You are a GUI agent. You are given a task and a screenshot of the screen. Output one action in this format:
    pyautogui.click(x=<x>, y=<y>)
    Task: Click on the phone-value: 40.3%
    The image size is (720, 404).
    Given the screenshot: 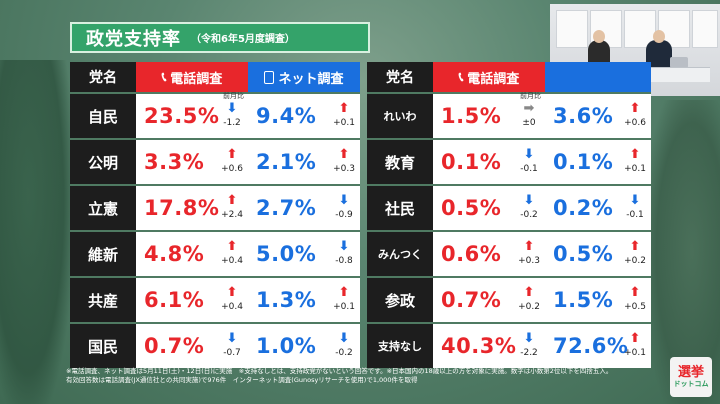 What is the action you would take?
    pyautogui.click(x=479, y=346)
    